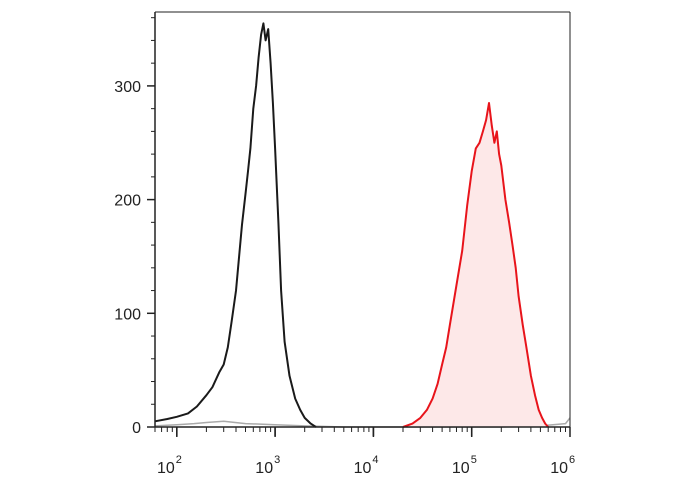 The image size is (688, 490). I want to click on series-2-fill, so click(476, 265).